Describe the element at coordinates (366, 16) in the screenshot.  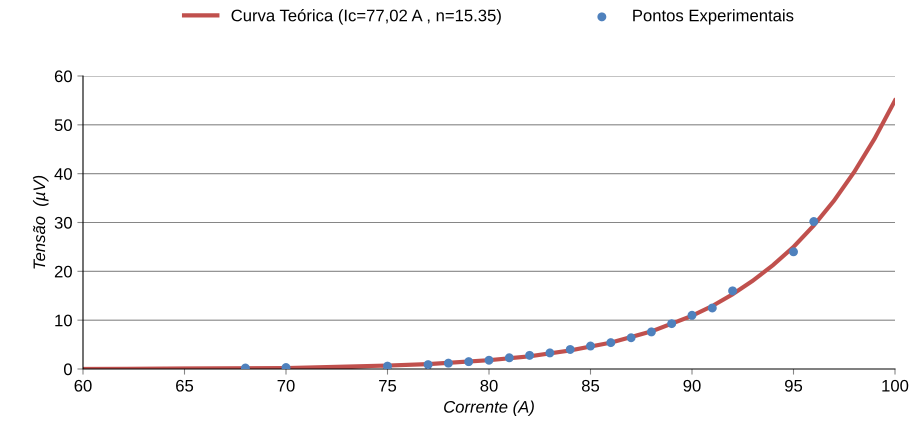
I see `legend-label: Curva Teórica (Ic=77,02 A , n=15.35)` at that location.